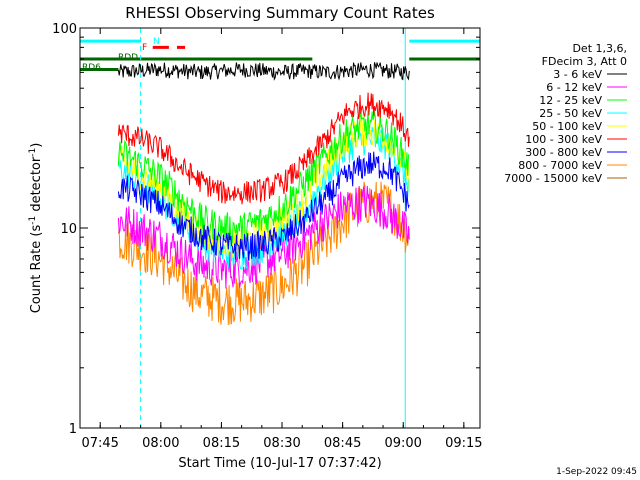  Describe the element at coordinates (599, 48) in the screenshot. I see `legend-header-0: Det 1,3,6,` at that location.